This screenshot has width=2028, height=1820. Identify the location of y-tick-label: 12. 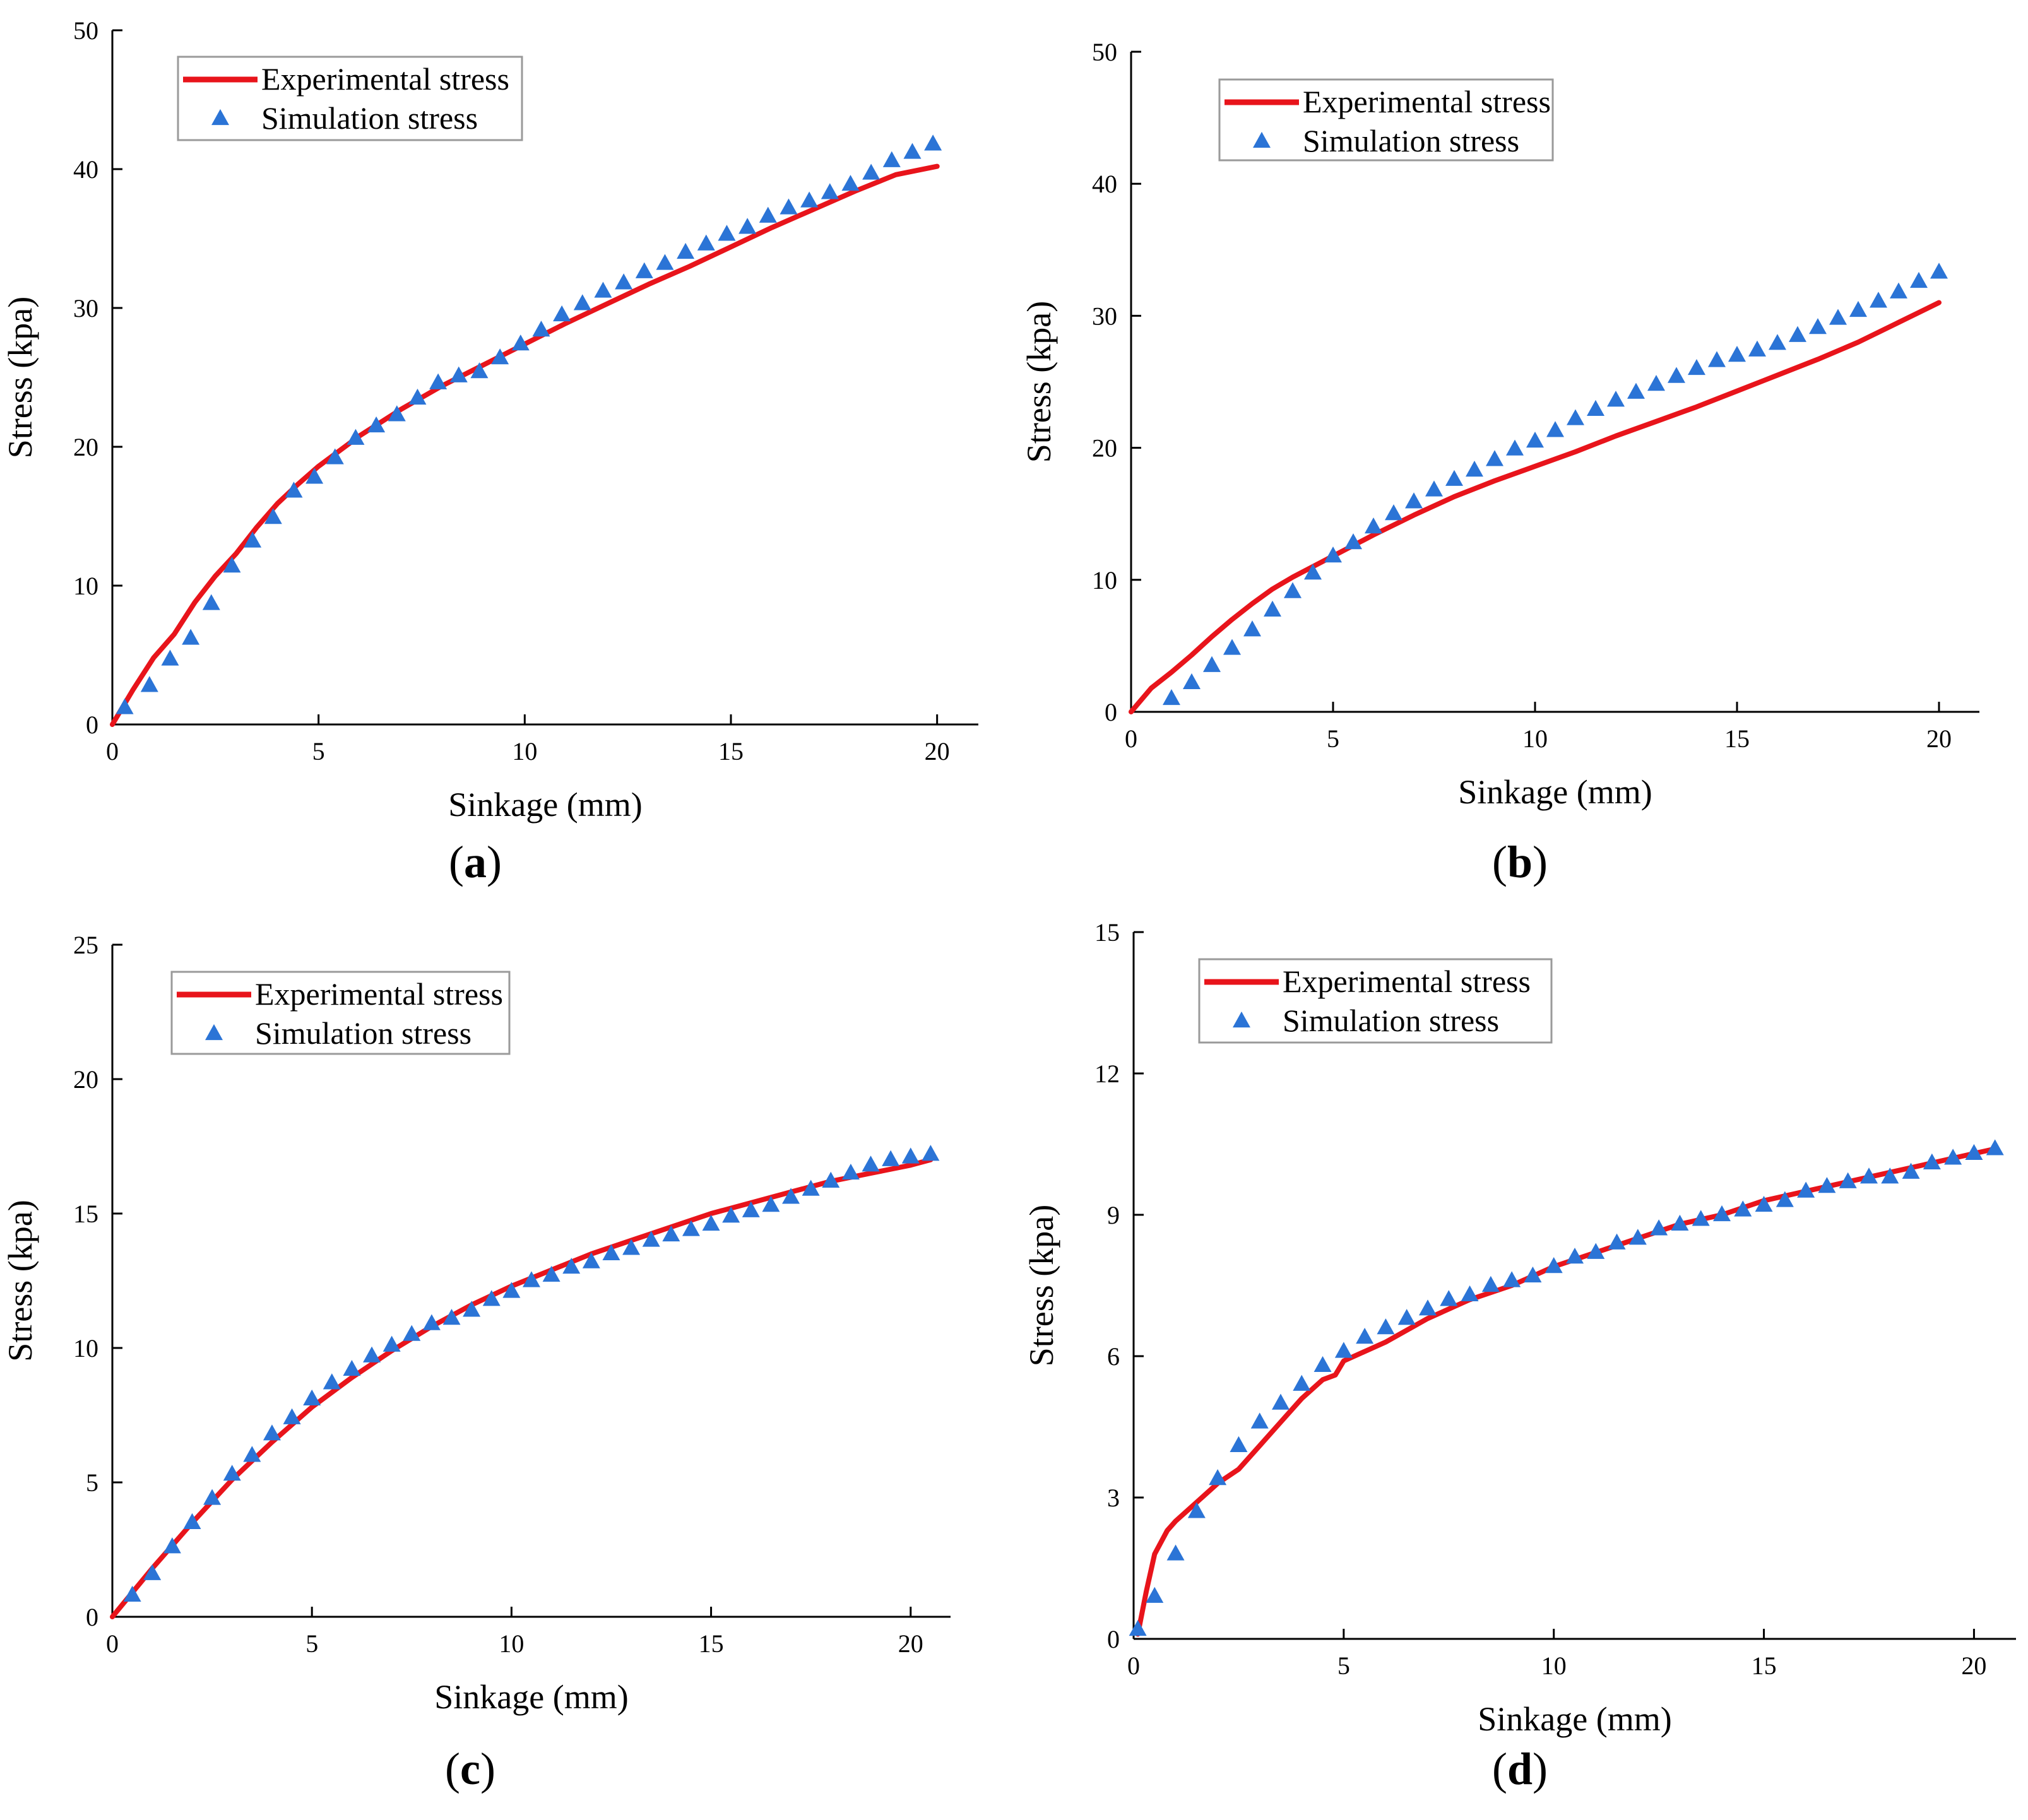
(1107, 1074).